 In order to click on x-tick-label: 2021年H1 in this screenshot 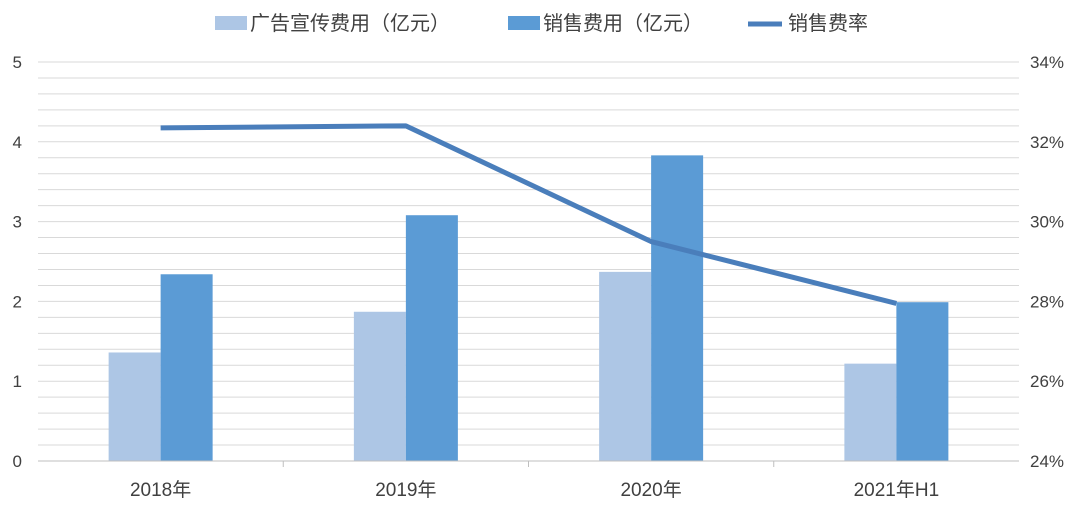, I will do `click(897, 490)`.